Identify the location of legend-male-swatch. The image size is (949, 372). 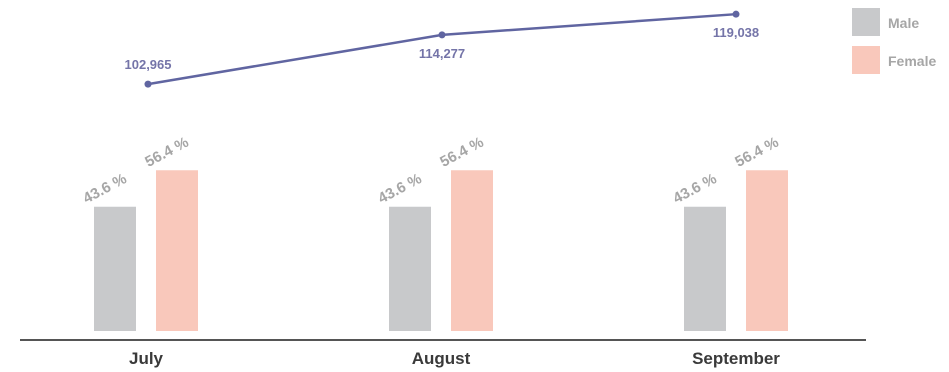
(866, 22).